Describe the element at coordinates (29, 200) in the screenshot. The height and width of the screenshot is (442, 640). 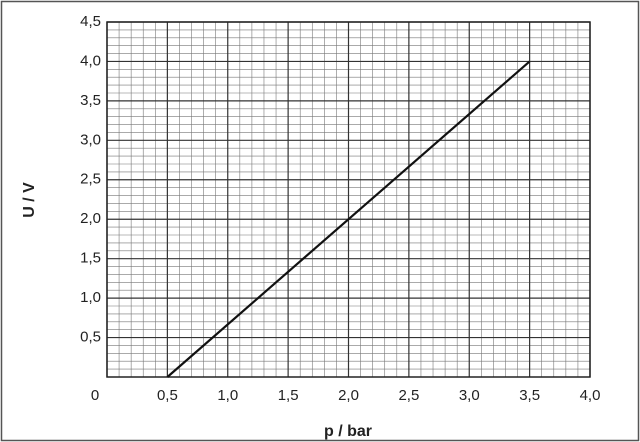
I see `y-axis-label: U / V` at that location.